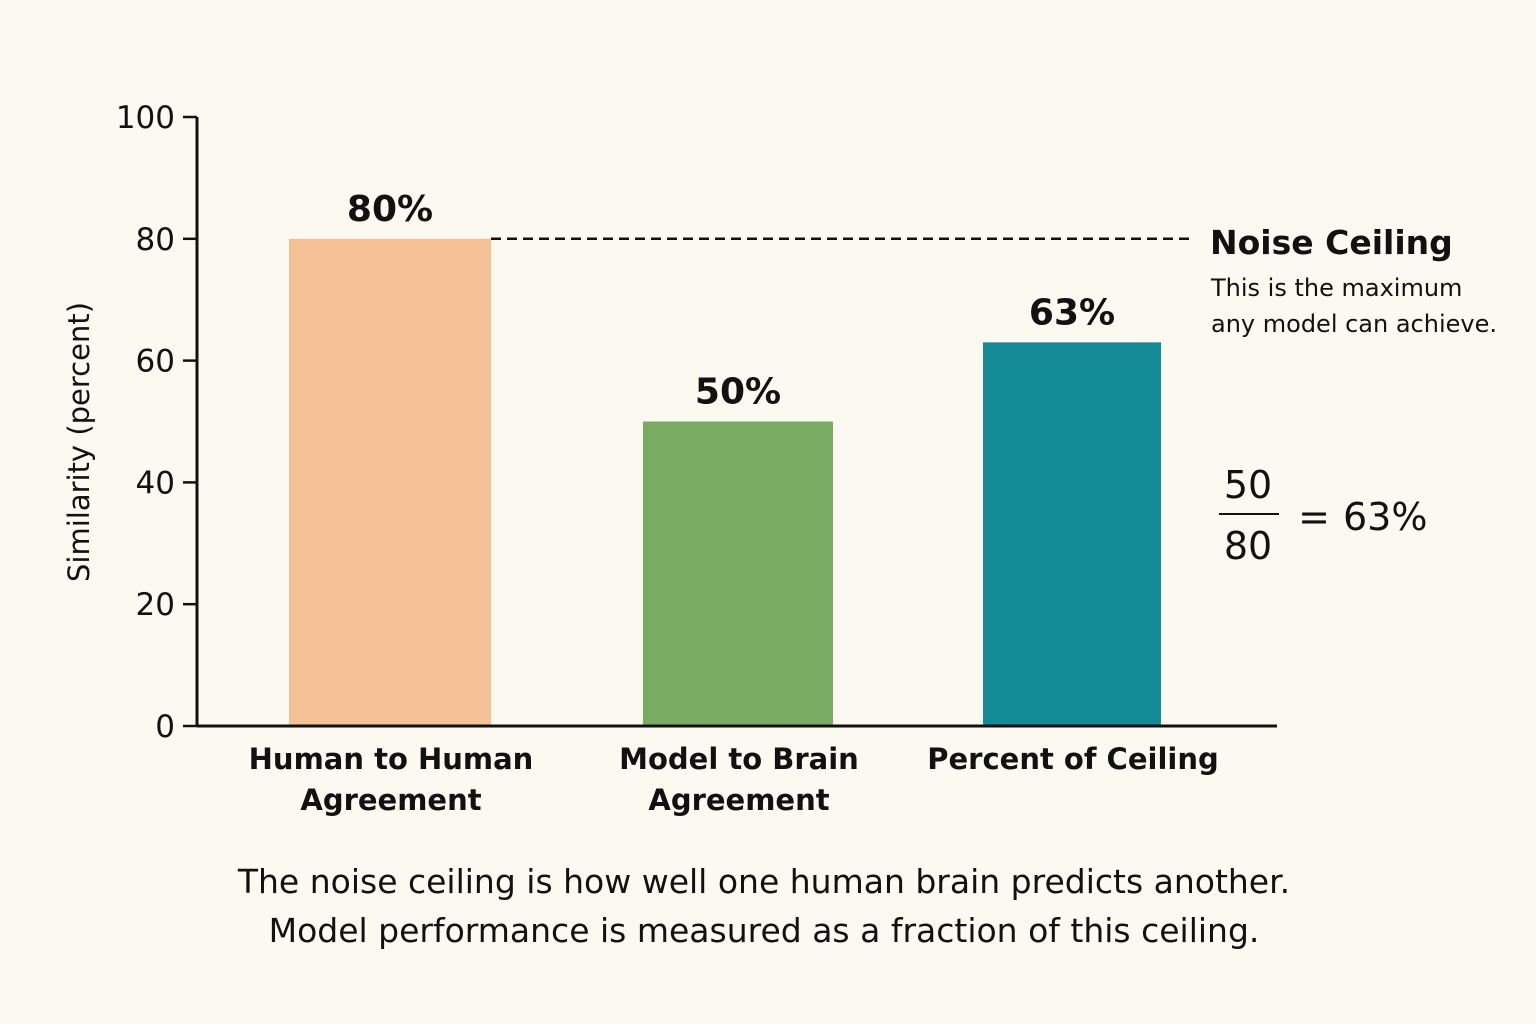  What do you see at coordinates (155, 483) in the screenshot?
I see `y-tick-label: 40` at bounding box center [155, 483].